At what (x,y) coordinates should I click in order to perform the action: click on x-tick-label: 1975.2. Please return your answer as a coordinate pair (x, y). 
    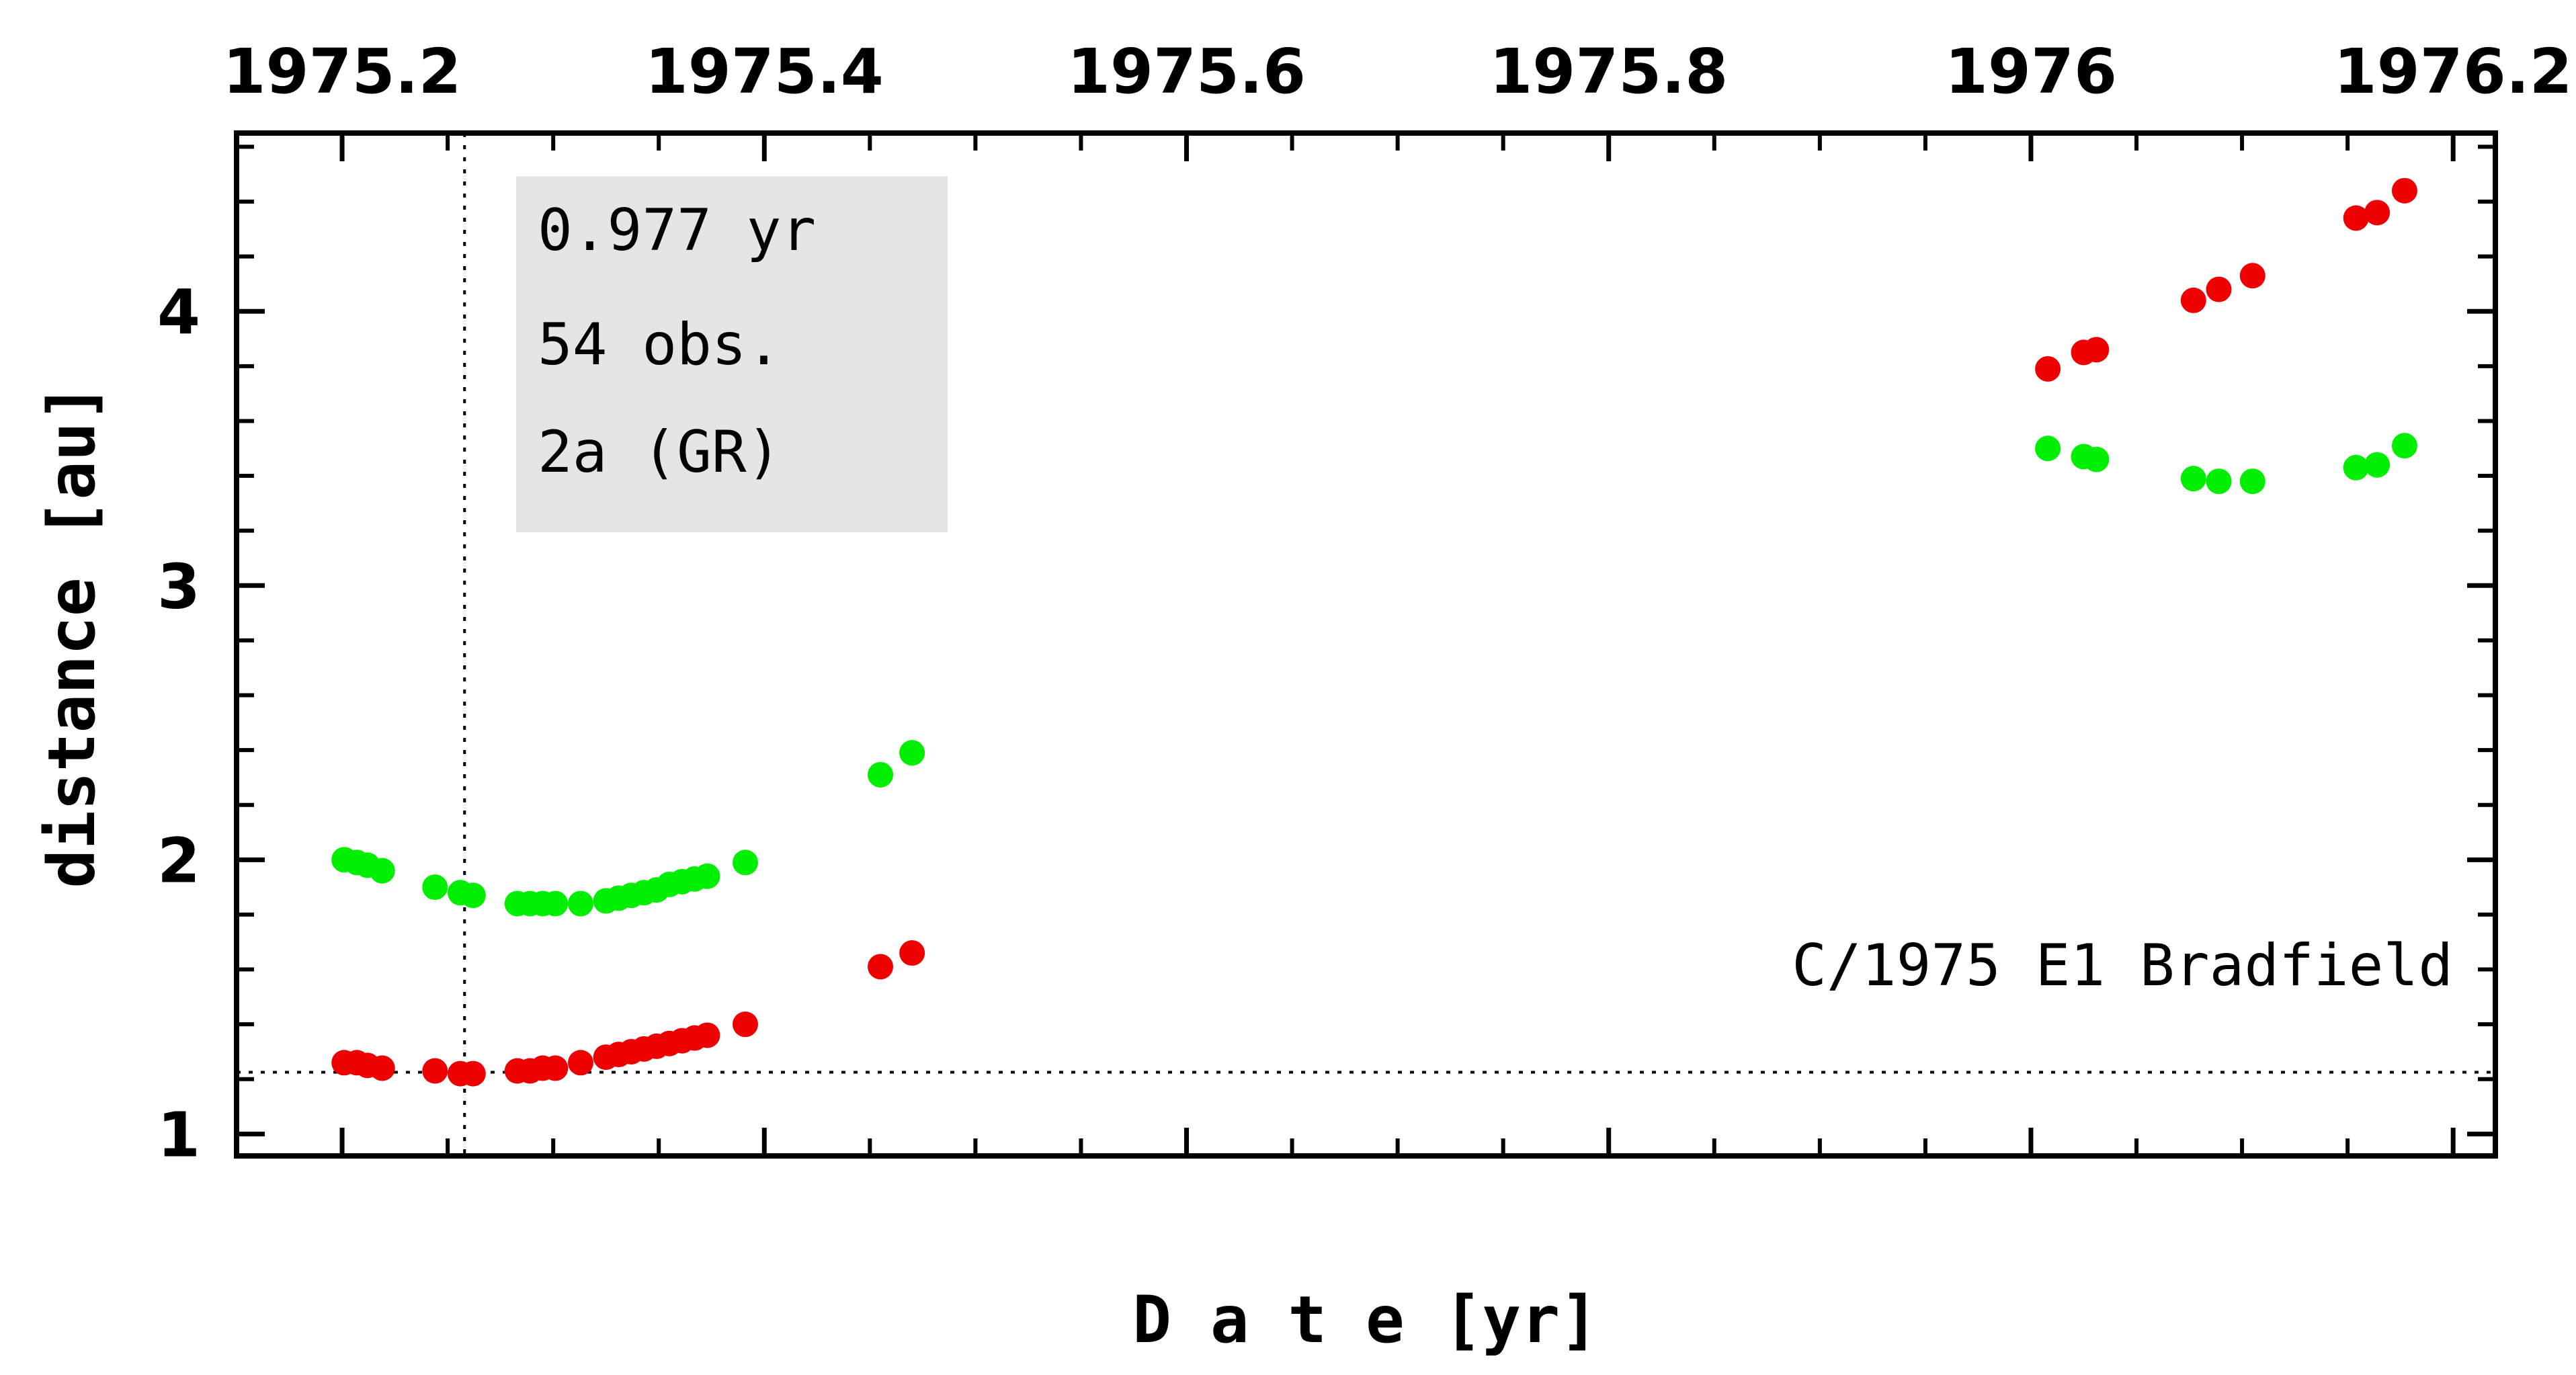
    Looking at the image, I should click on (342, 72).